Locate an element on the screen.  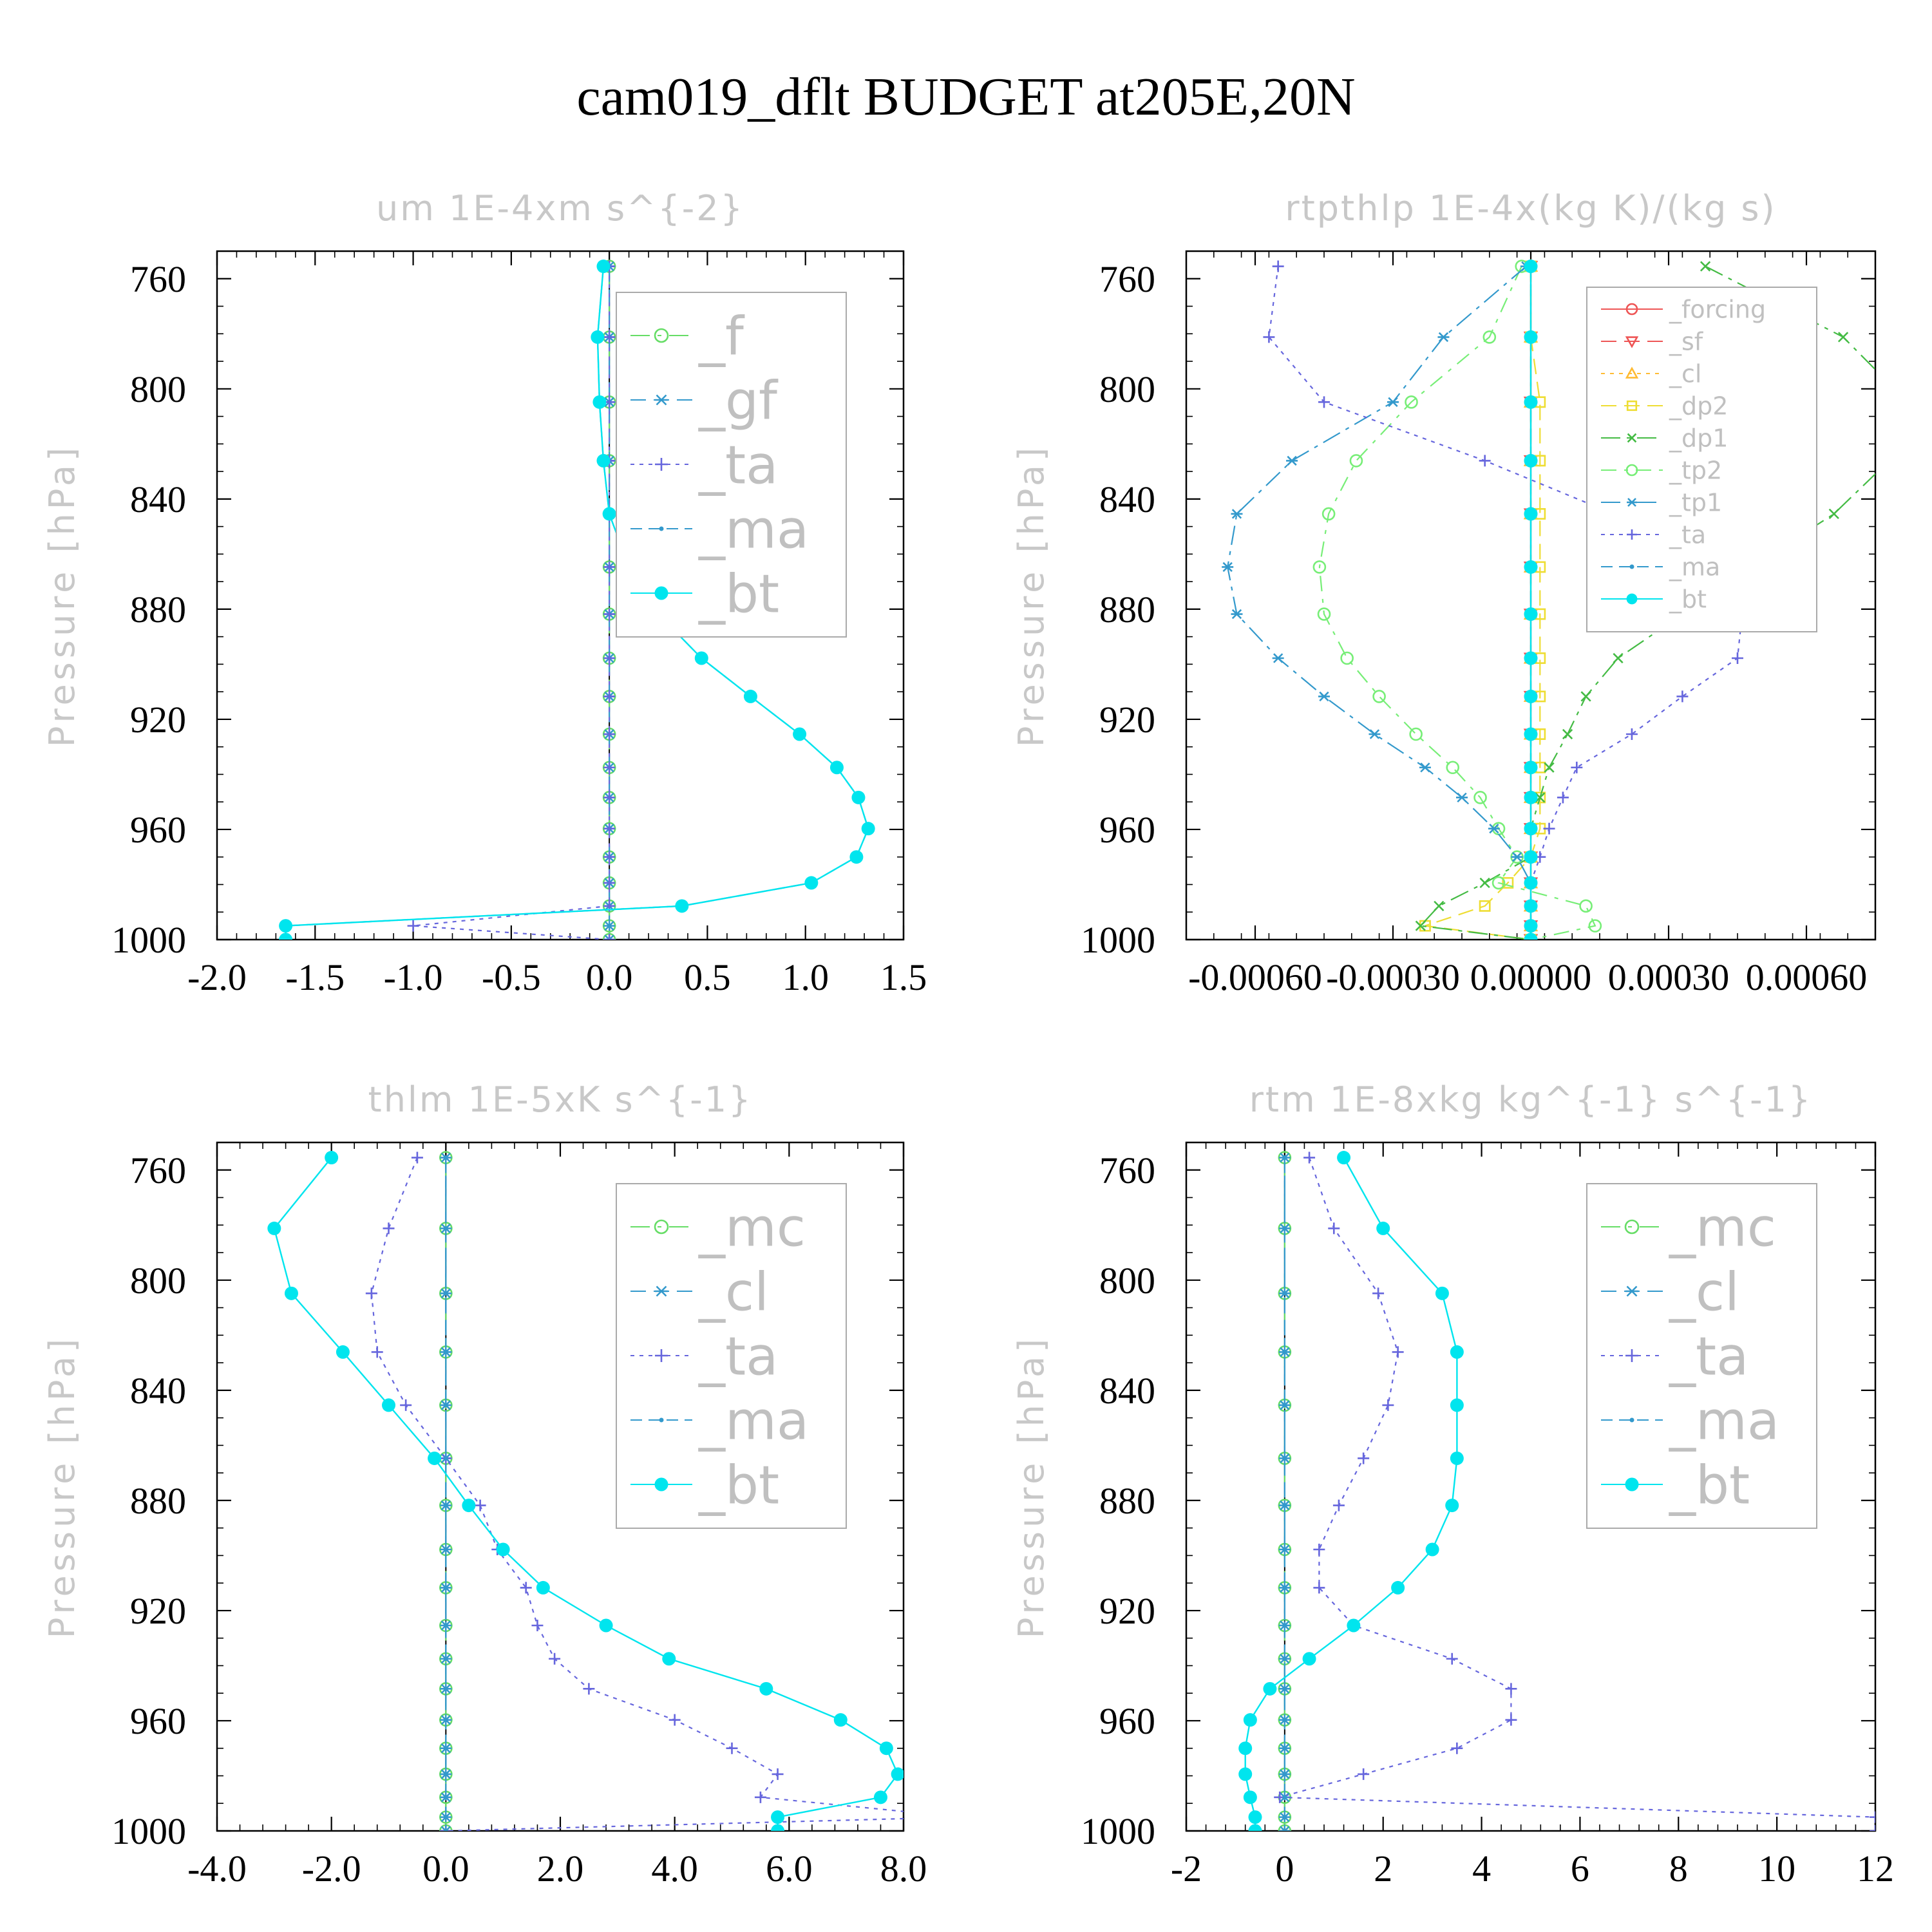
panel-title: thlm 1E-5xK s^{-1} is located at coordinates (560, 1099).